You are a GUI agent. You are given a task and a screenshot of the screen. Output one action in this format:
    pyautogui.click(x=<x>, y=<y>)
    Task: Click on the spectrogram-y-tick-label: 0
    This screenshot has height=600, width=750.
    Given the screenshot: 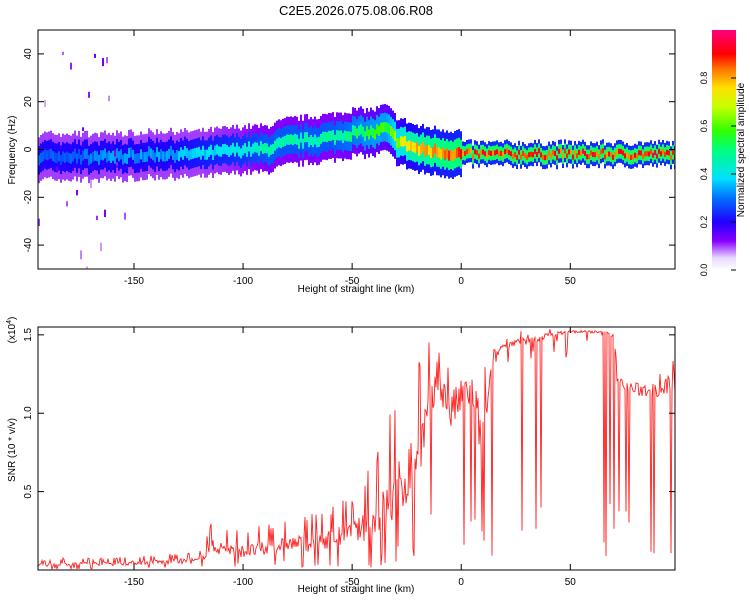 What is the action you would take?
    pyautogui.click(x=28, y=149)
    